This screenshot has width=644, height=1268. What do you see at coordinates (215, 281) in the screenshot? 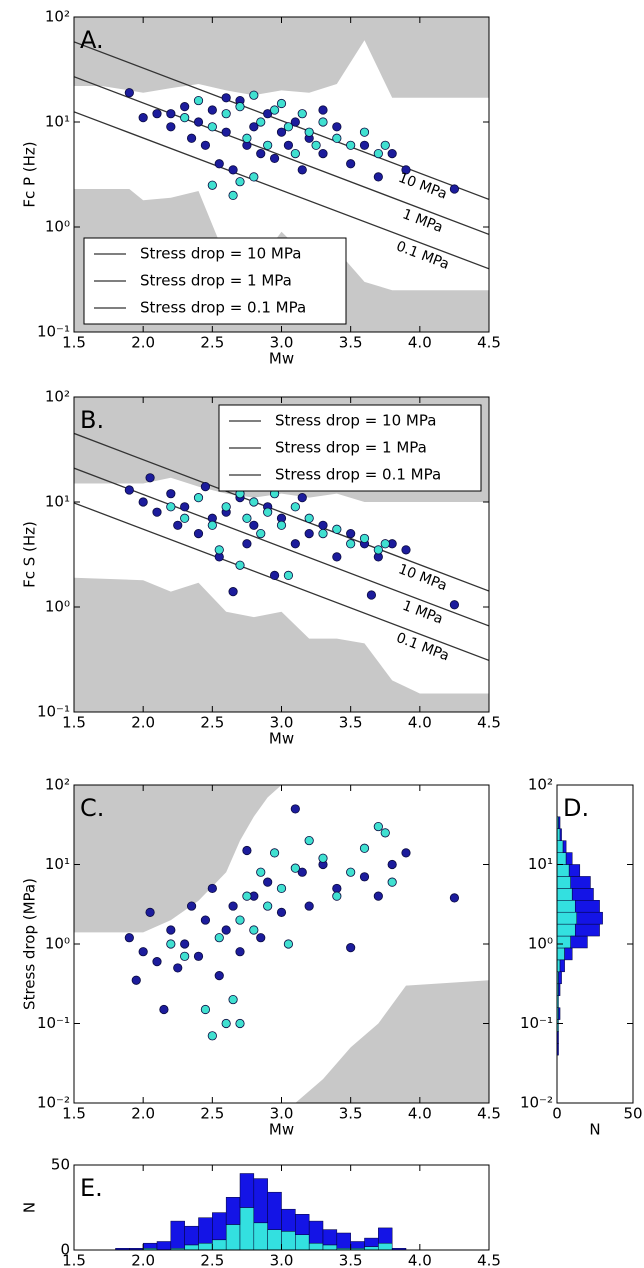
I see `legend-box` at bounding box center [215, 281].